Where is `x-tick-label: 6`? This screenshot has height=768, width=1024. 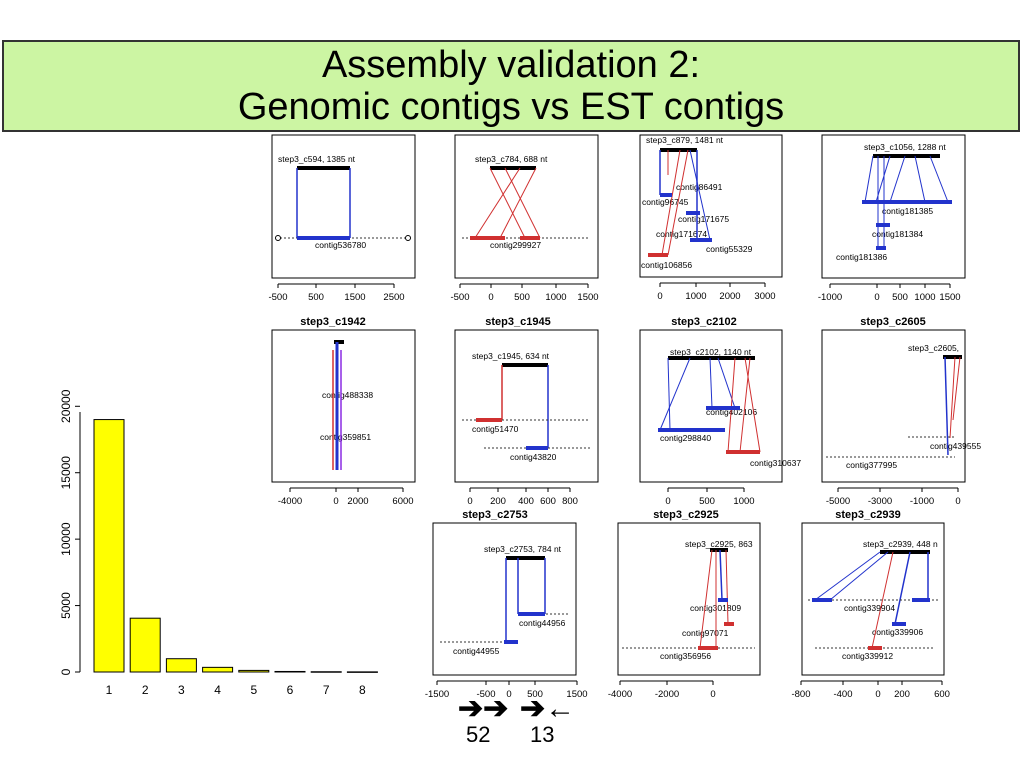
x-tick-label: 6 is located at coordinates (290, 690).